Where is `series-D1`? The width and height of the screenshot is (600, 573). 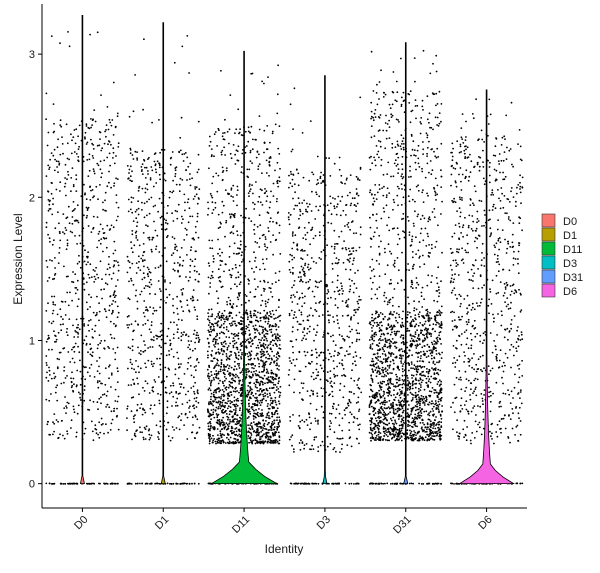 series-D1 is located at coordinates (163, 260).